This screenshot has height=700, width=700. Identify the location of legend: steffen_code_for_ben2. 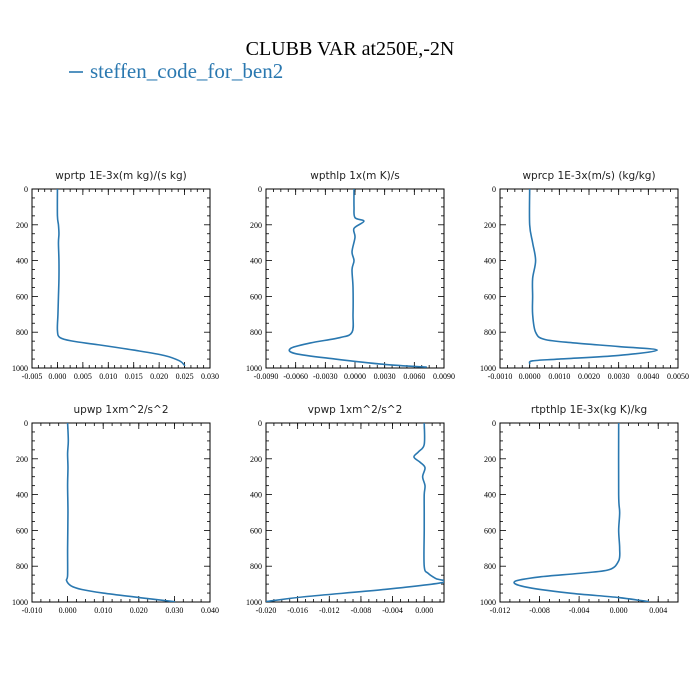
(176, 71).